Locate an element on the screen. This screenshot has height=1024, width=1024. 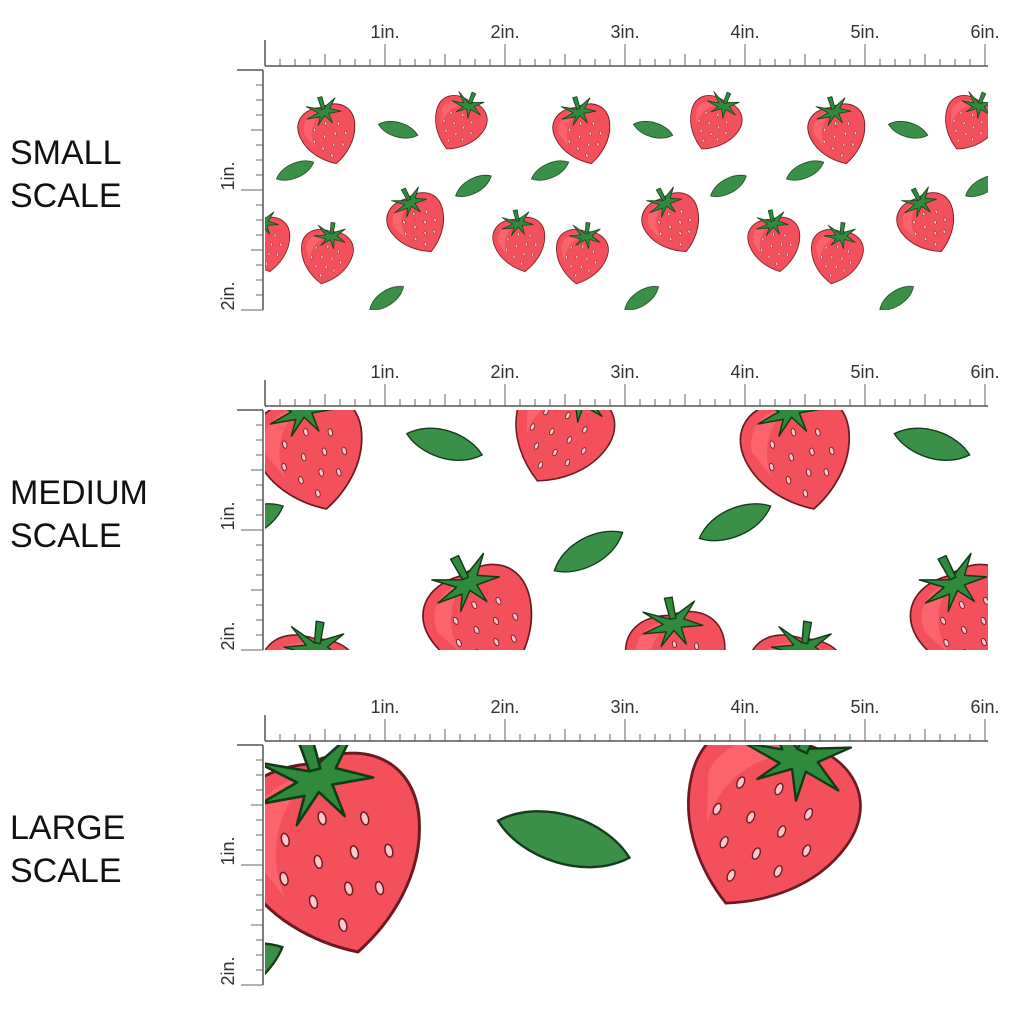
scale-label: MEDIUM is located at coordinates (79, 493).